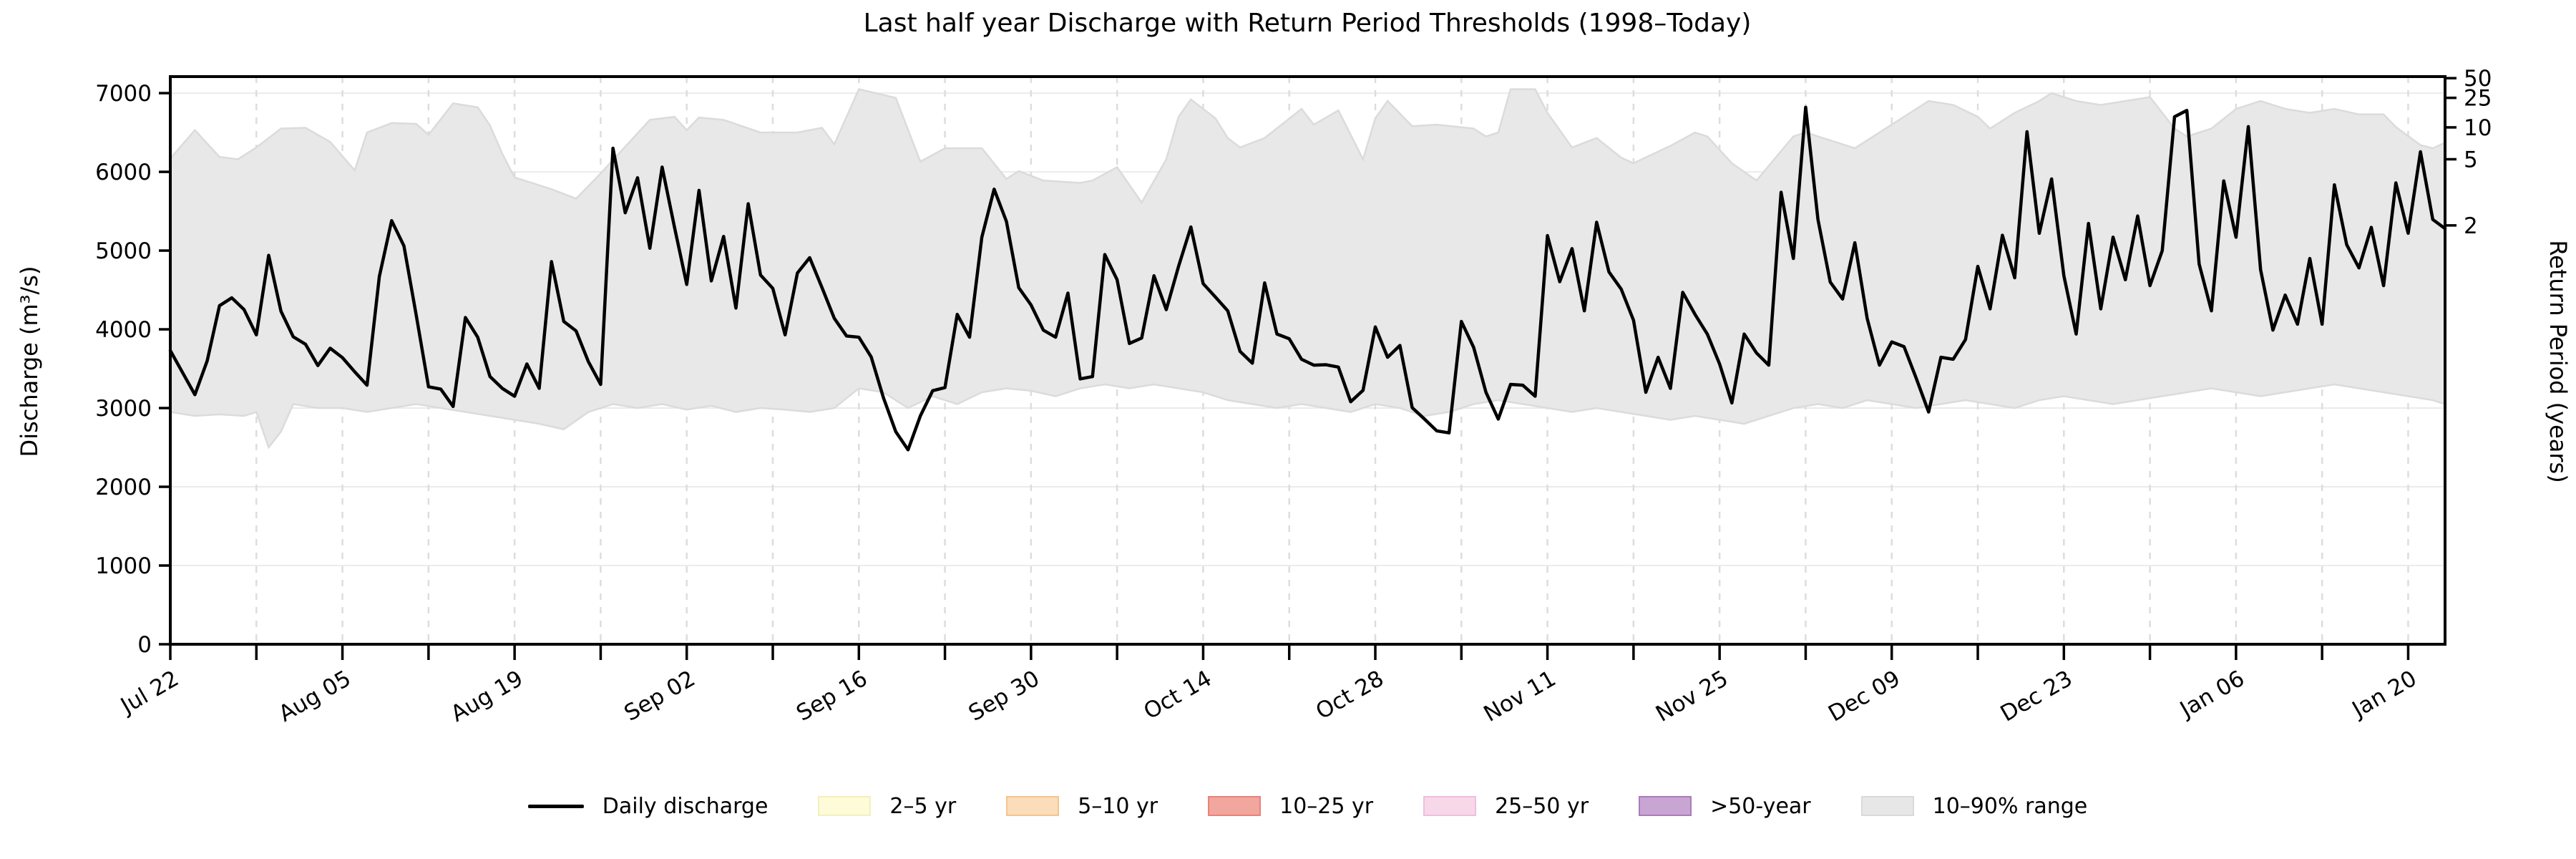 The height and width of the screenshot is (859, 2576). Describe the element at coordinates (1542, 806) in the screenshot. I see `legend-label: 25–50 yr` at that location.